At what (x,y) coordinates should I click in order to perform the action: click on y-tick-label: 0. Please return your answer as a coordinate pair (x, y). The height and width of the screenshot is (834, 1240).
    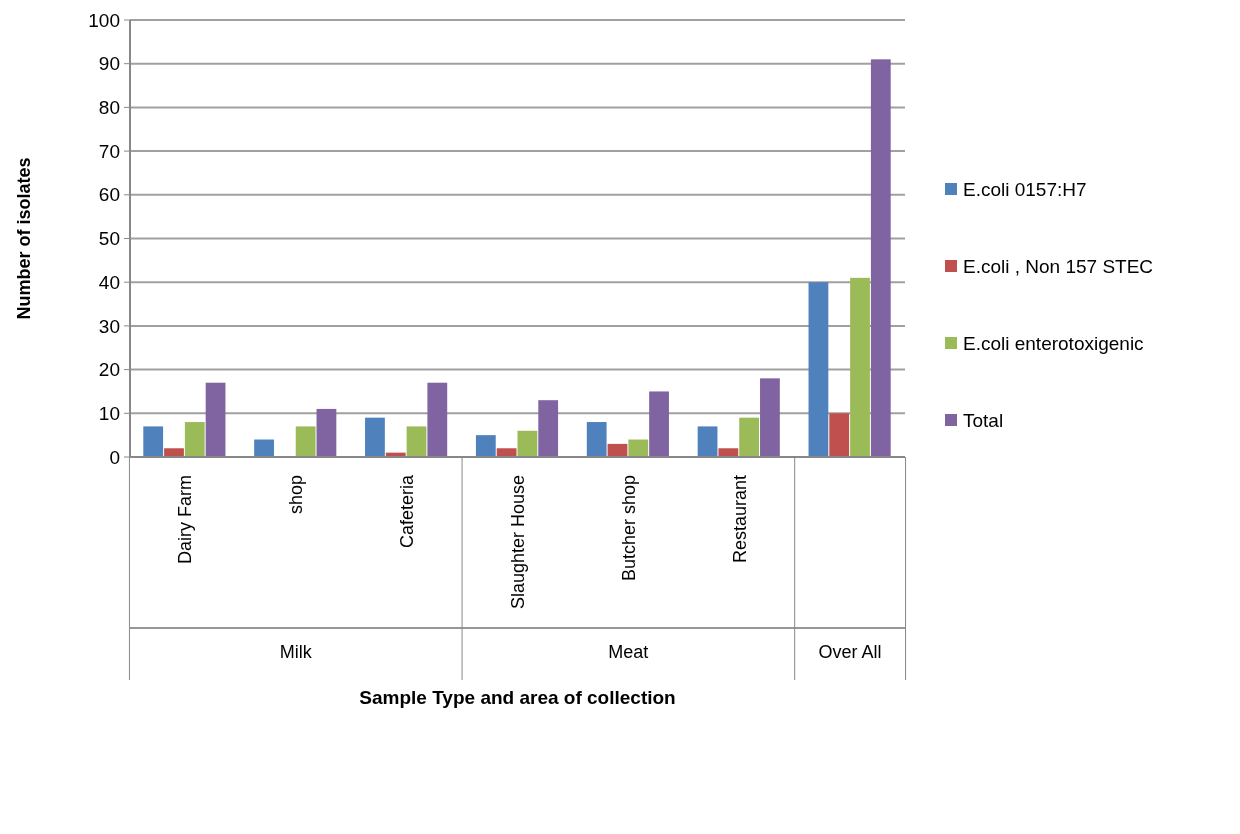
    Looking at the image, I should click on (114, 457).